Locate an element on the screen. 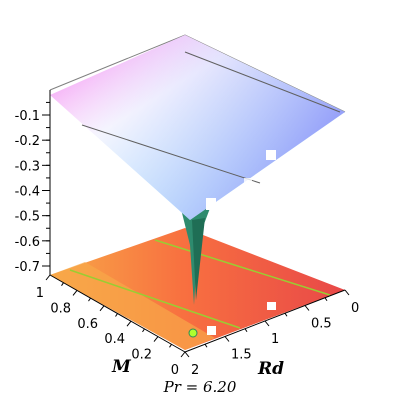 This screenshot has height=400, width=400. m-tick-label: 0.2 is located at coordinates (141, 355).